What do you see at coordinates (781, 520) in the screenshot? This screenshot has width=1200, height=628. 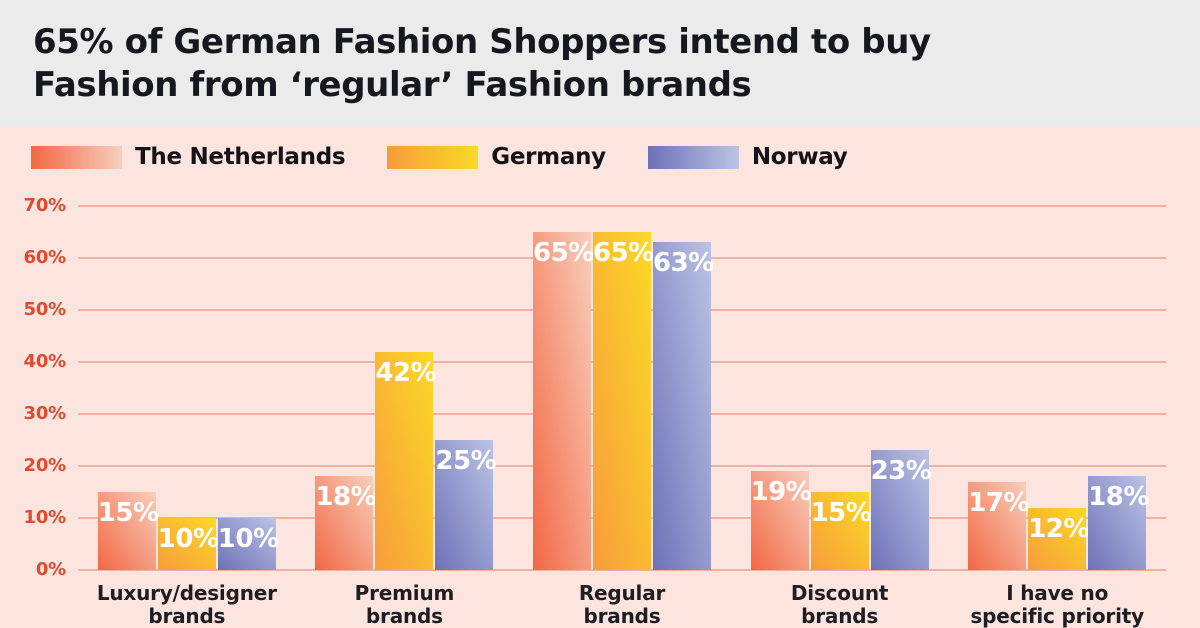 I see `bar-the-netherlands-discount-brands: 19%` at bounding box center [781, 520].